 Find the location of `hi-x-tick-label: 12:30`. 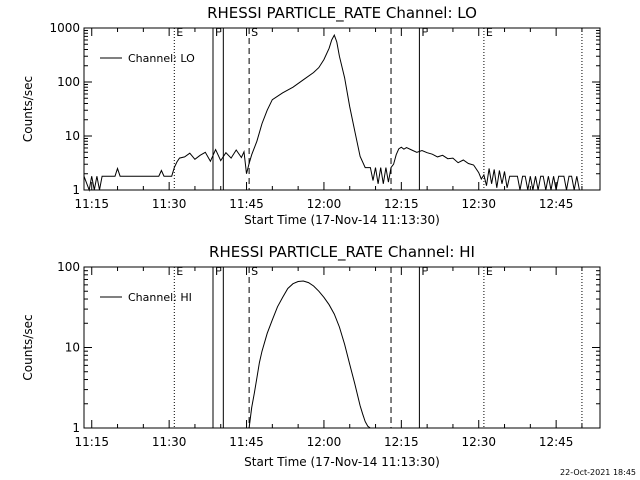

hi-x-tick-label: 12:30 is located at coordinates (478, 442).